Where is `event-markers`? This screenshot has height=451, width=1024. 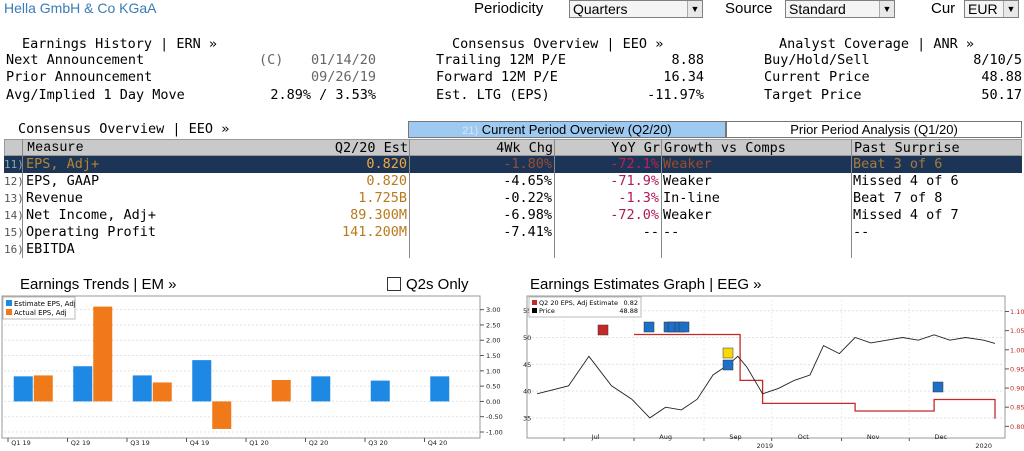
event-markers is located at coordinates (770, 357).